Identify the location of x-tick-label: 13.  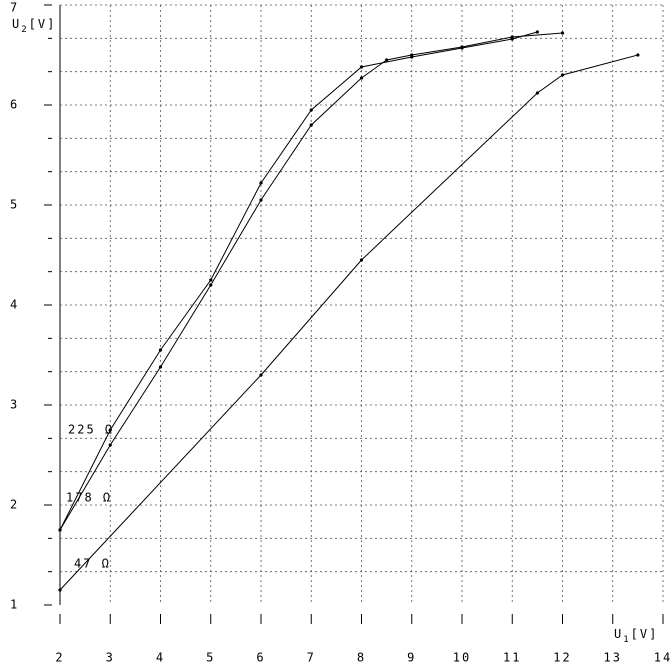
(613, 658).